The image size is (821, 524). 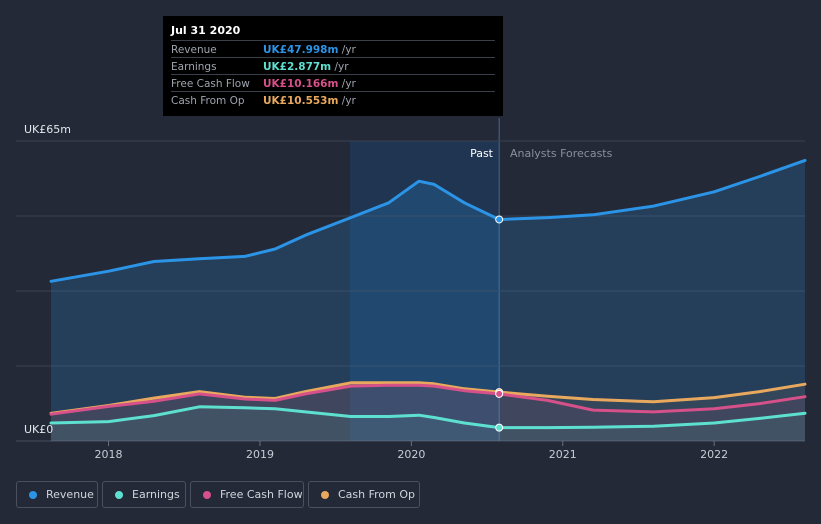 I want to click on tooltip-value: UK£47.998m /yr, so click(x=309, y=50).